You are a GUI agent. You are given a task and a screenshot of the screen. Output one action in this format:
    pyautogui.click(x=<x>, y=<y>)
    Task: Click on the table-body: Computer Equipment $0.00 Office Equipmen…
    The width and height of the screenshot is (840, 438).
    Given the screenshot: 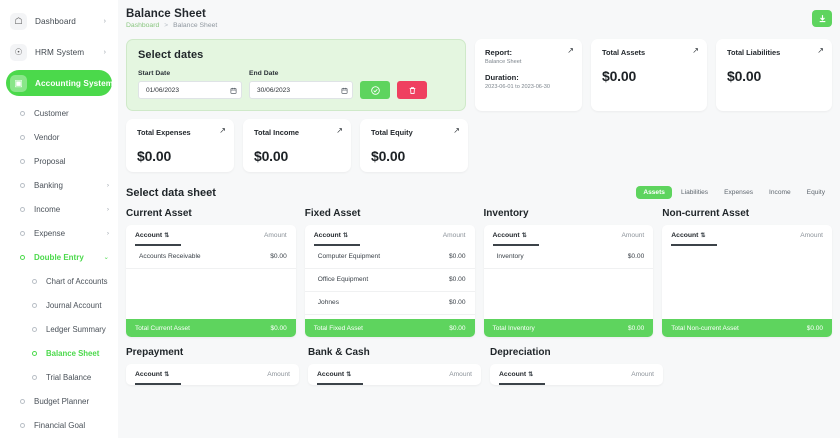 What is the action you would take?
    pyautogui.click(x=389, y=282)
    